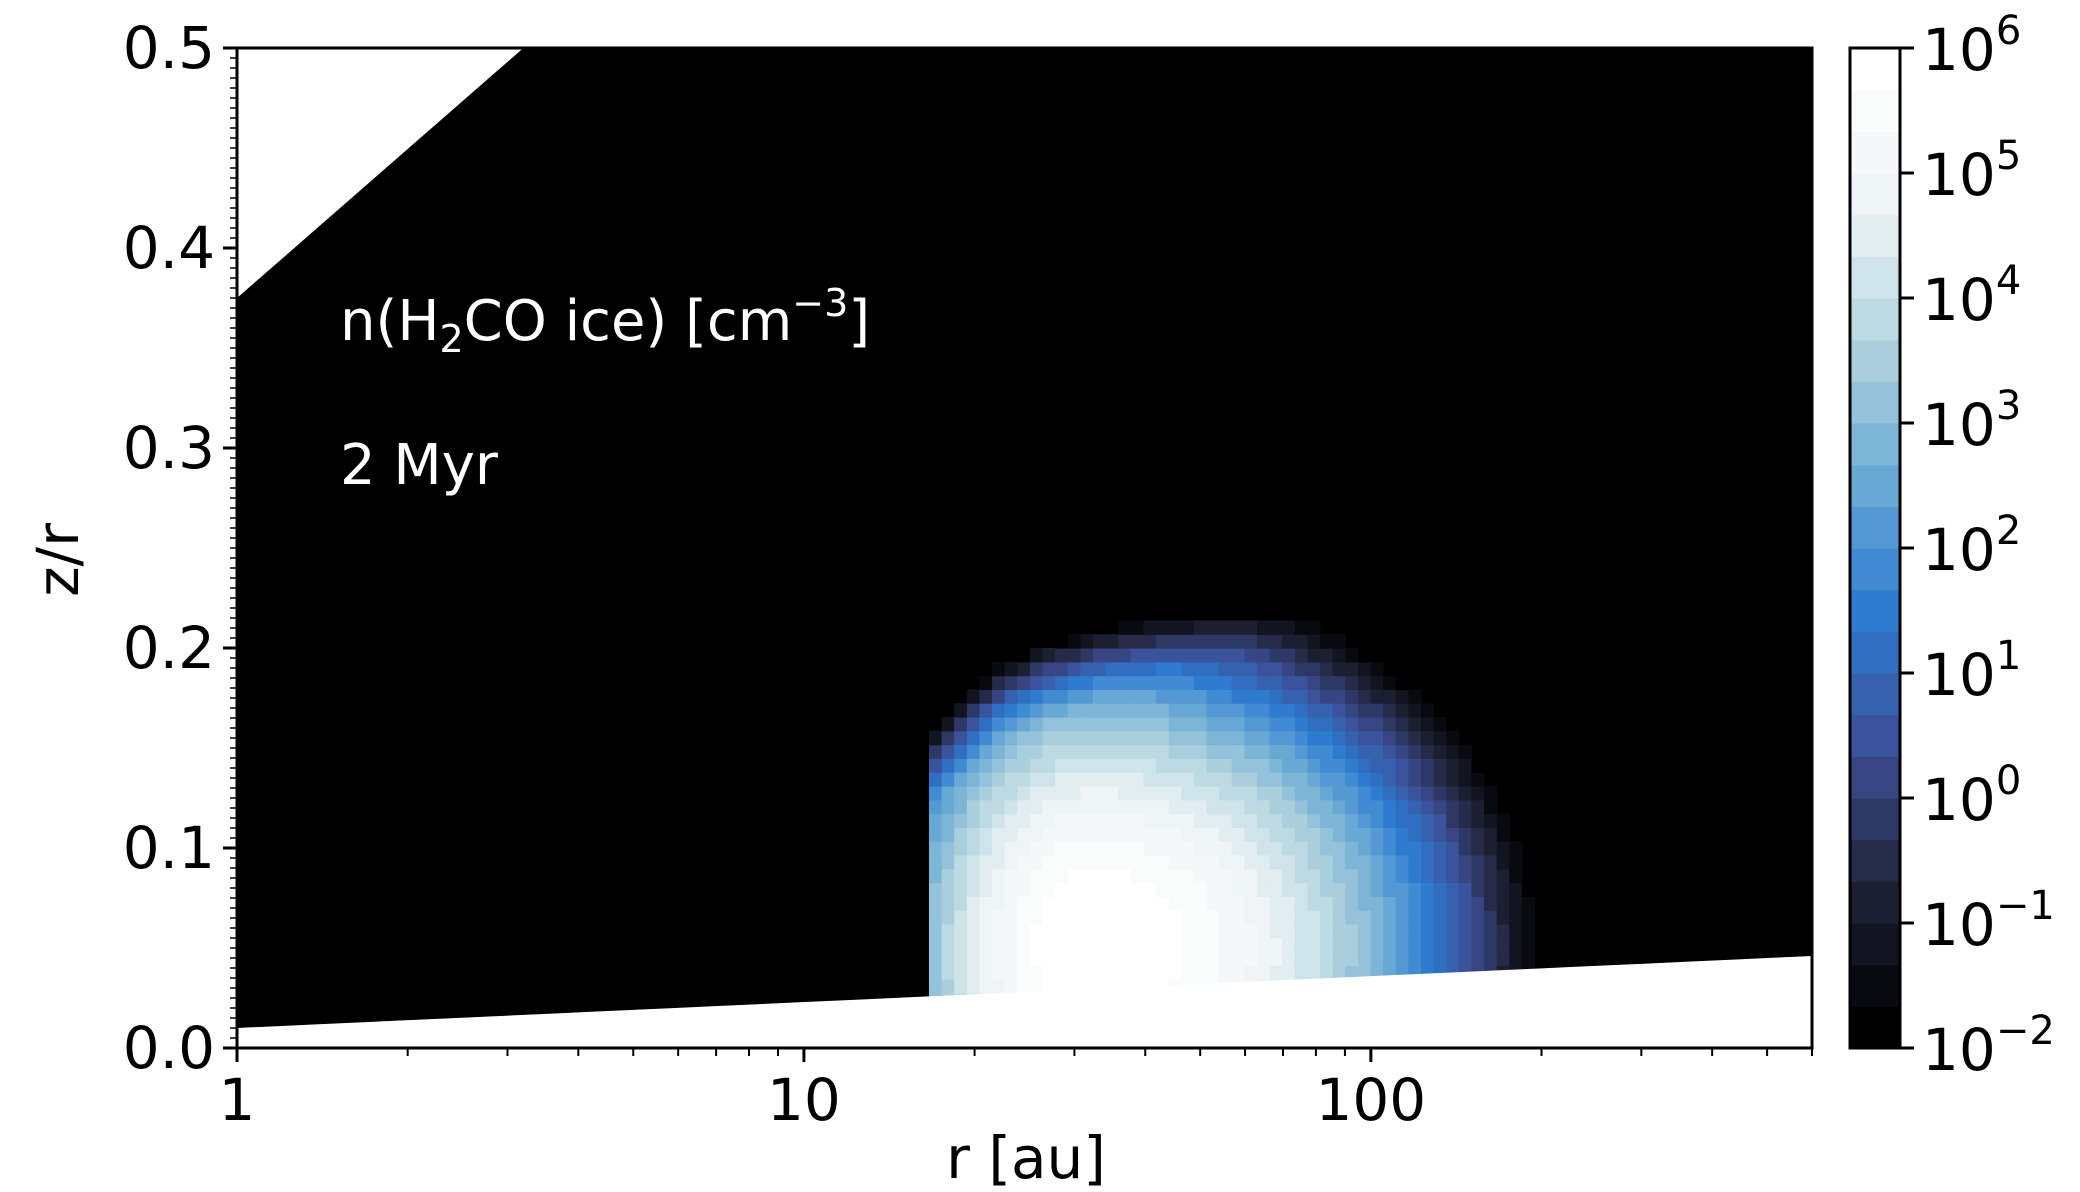 Image resolution: width=2080 pixels, height=1192 pixels. Describe the element at coordinates (1988, 1046) in the screenshot. I see `colorbar-tick-label: 10⁻²` at that location.